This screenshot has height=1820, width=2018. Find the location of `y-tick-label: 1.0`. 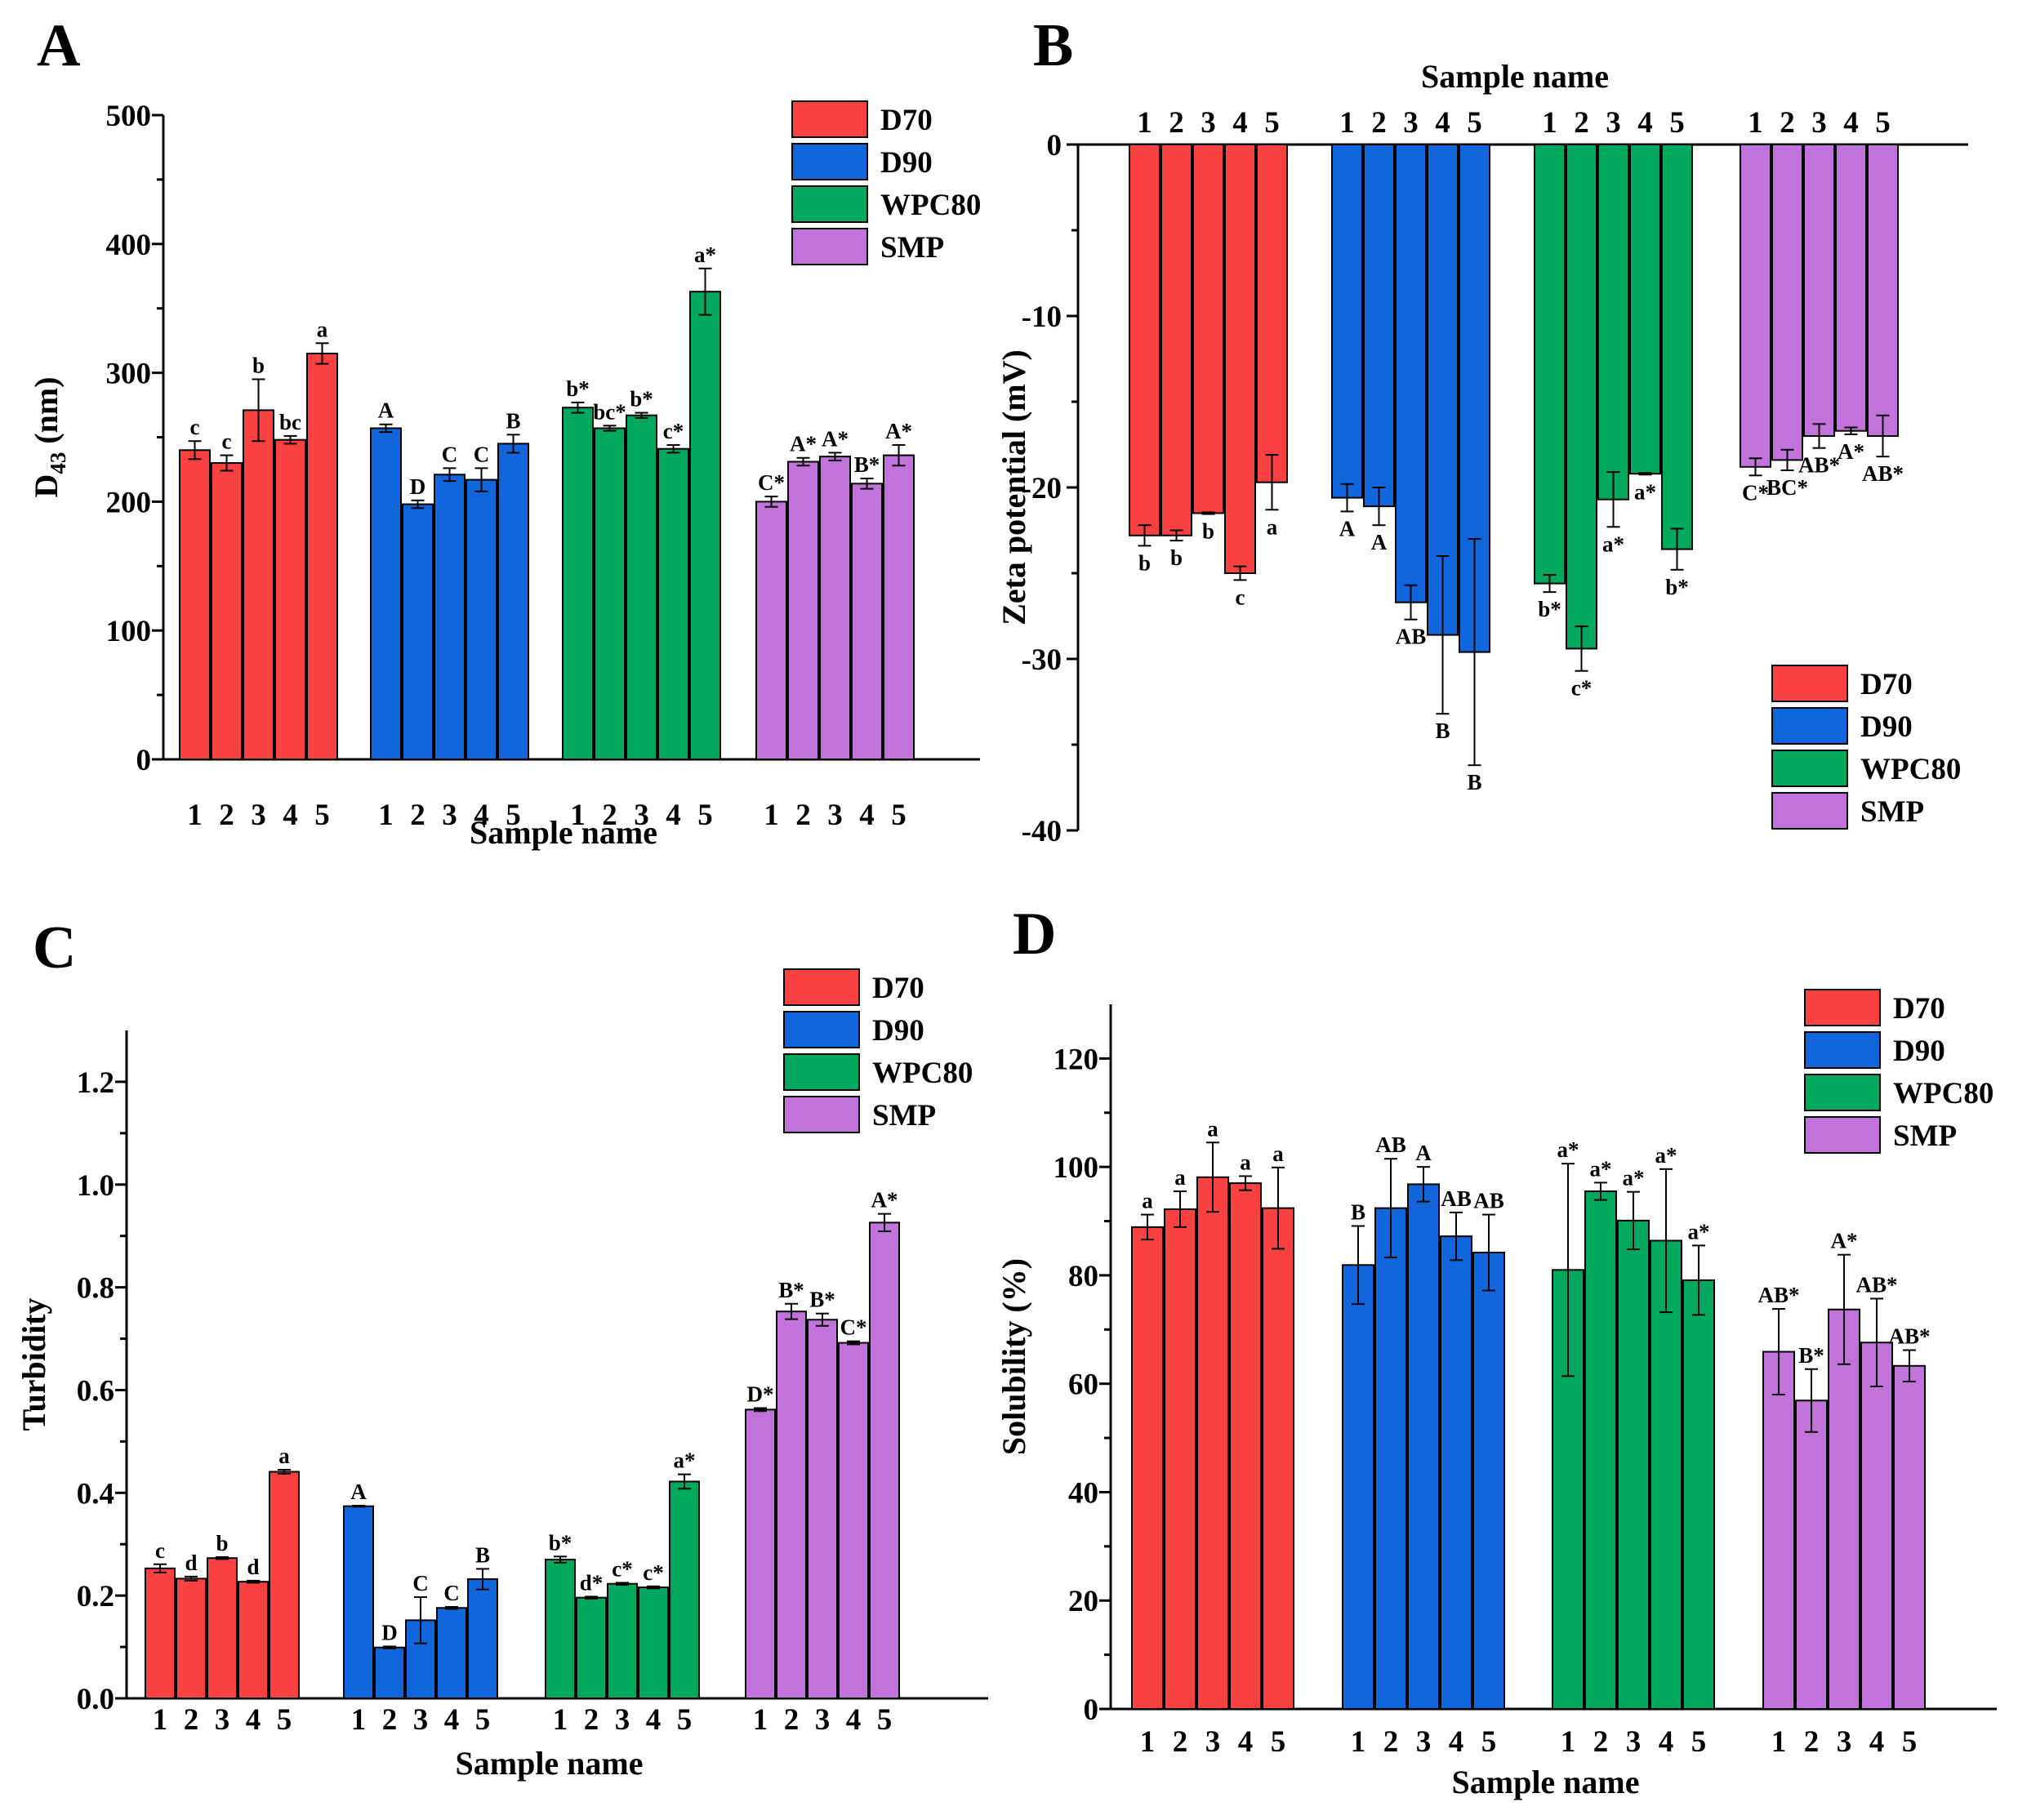

y-tick-label: 1.0 is located at coordinates (95, 1186).